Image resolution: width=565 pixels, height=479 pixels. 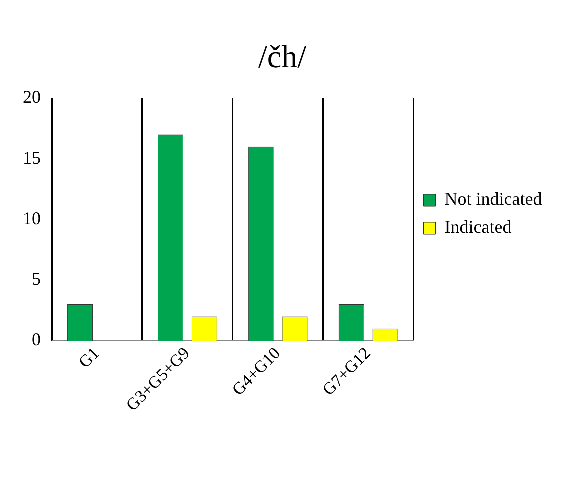 I want to click on y-tick-label: 0, so click(x=36, y=340).